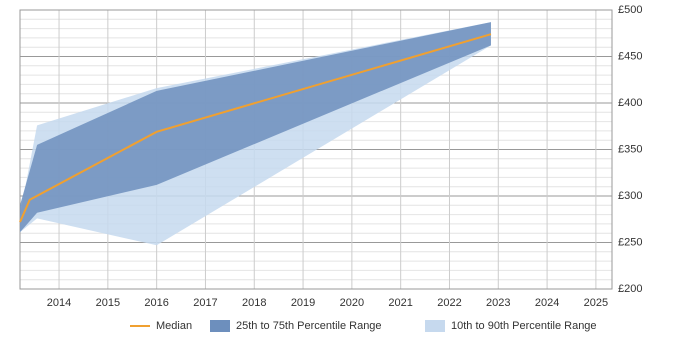  What do you see at coordinates (254, 303) in the screenshot?
I see `x-tick-label: 2018` at bounding box center [254, 303].